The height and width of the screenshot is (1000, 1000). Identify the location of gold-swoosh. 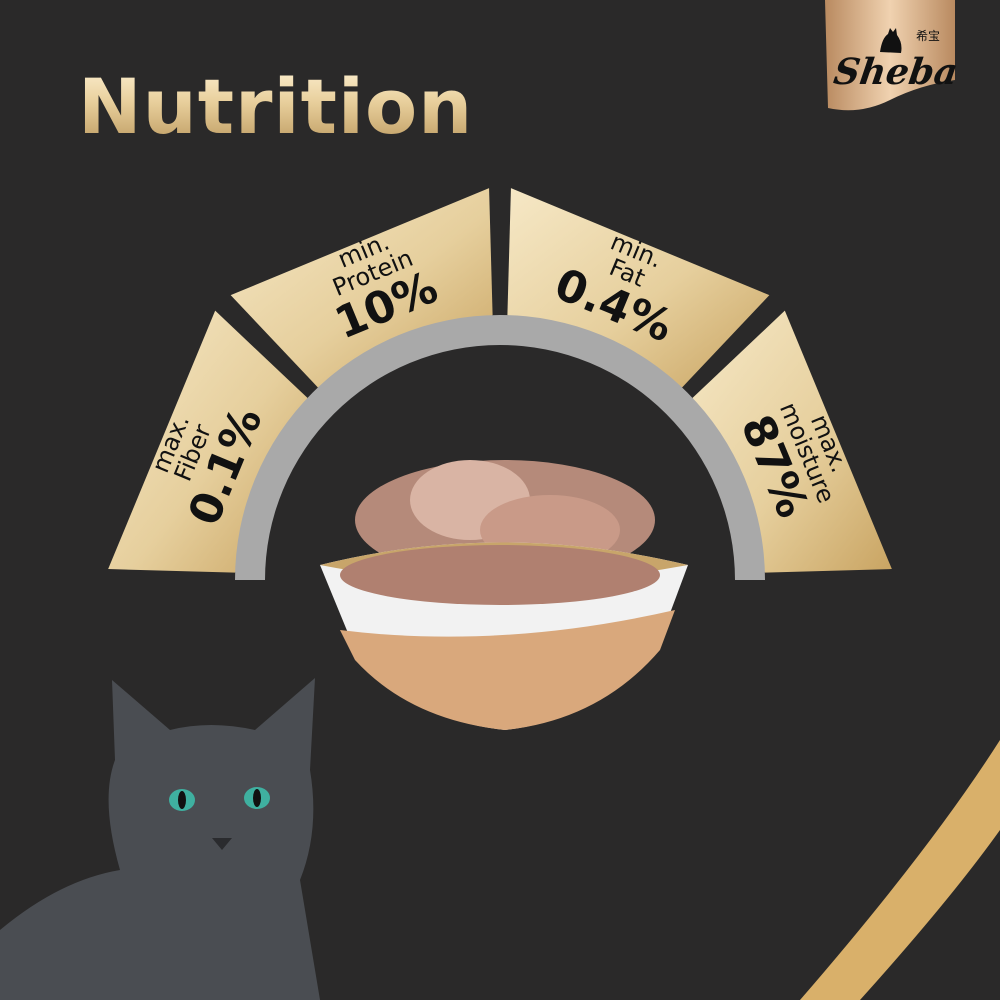
(900, 870).